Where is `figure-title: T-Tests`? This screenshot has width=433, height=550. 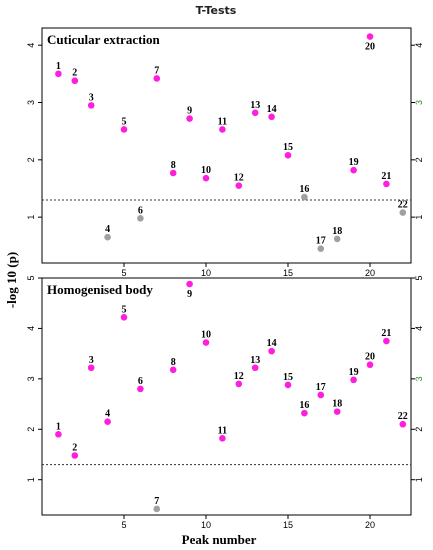 figure-title: T-Tests is located at coordinates (216, 10).